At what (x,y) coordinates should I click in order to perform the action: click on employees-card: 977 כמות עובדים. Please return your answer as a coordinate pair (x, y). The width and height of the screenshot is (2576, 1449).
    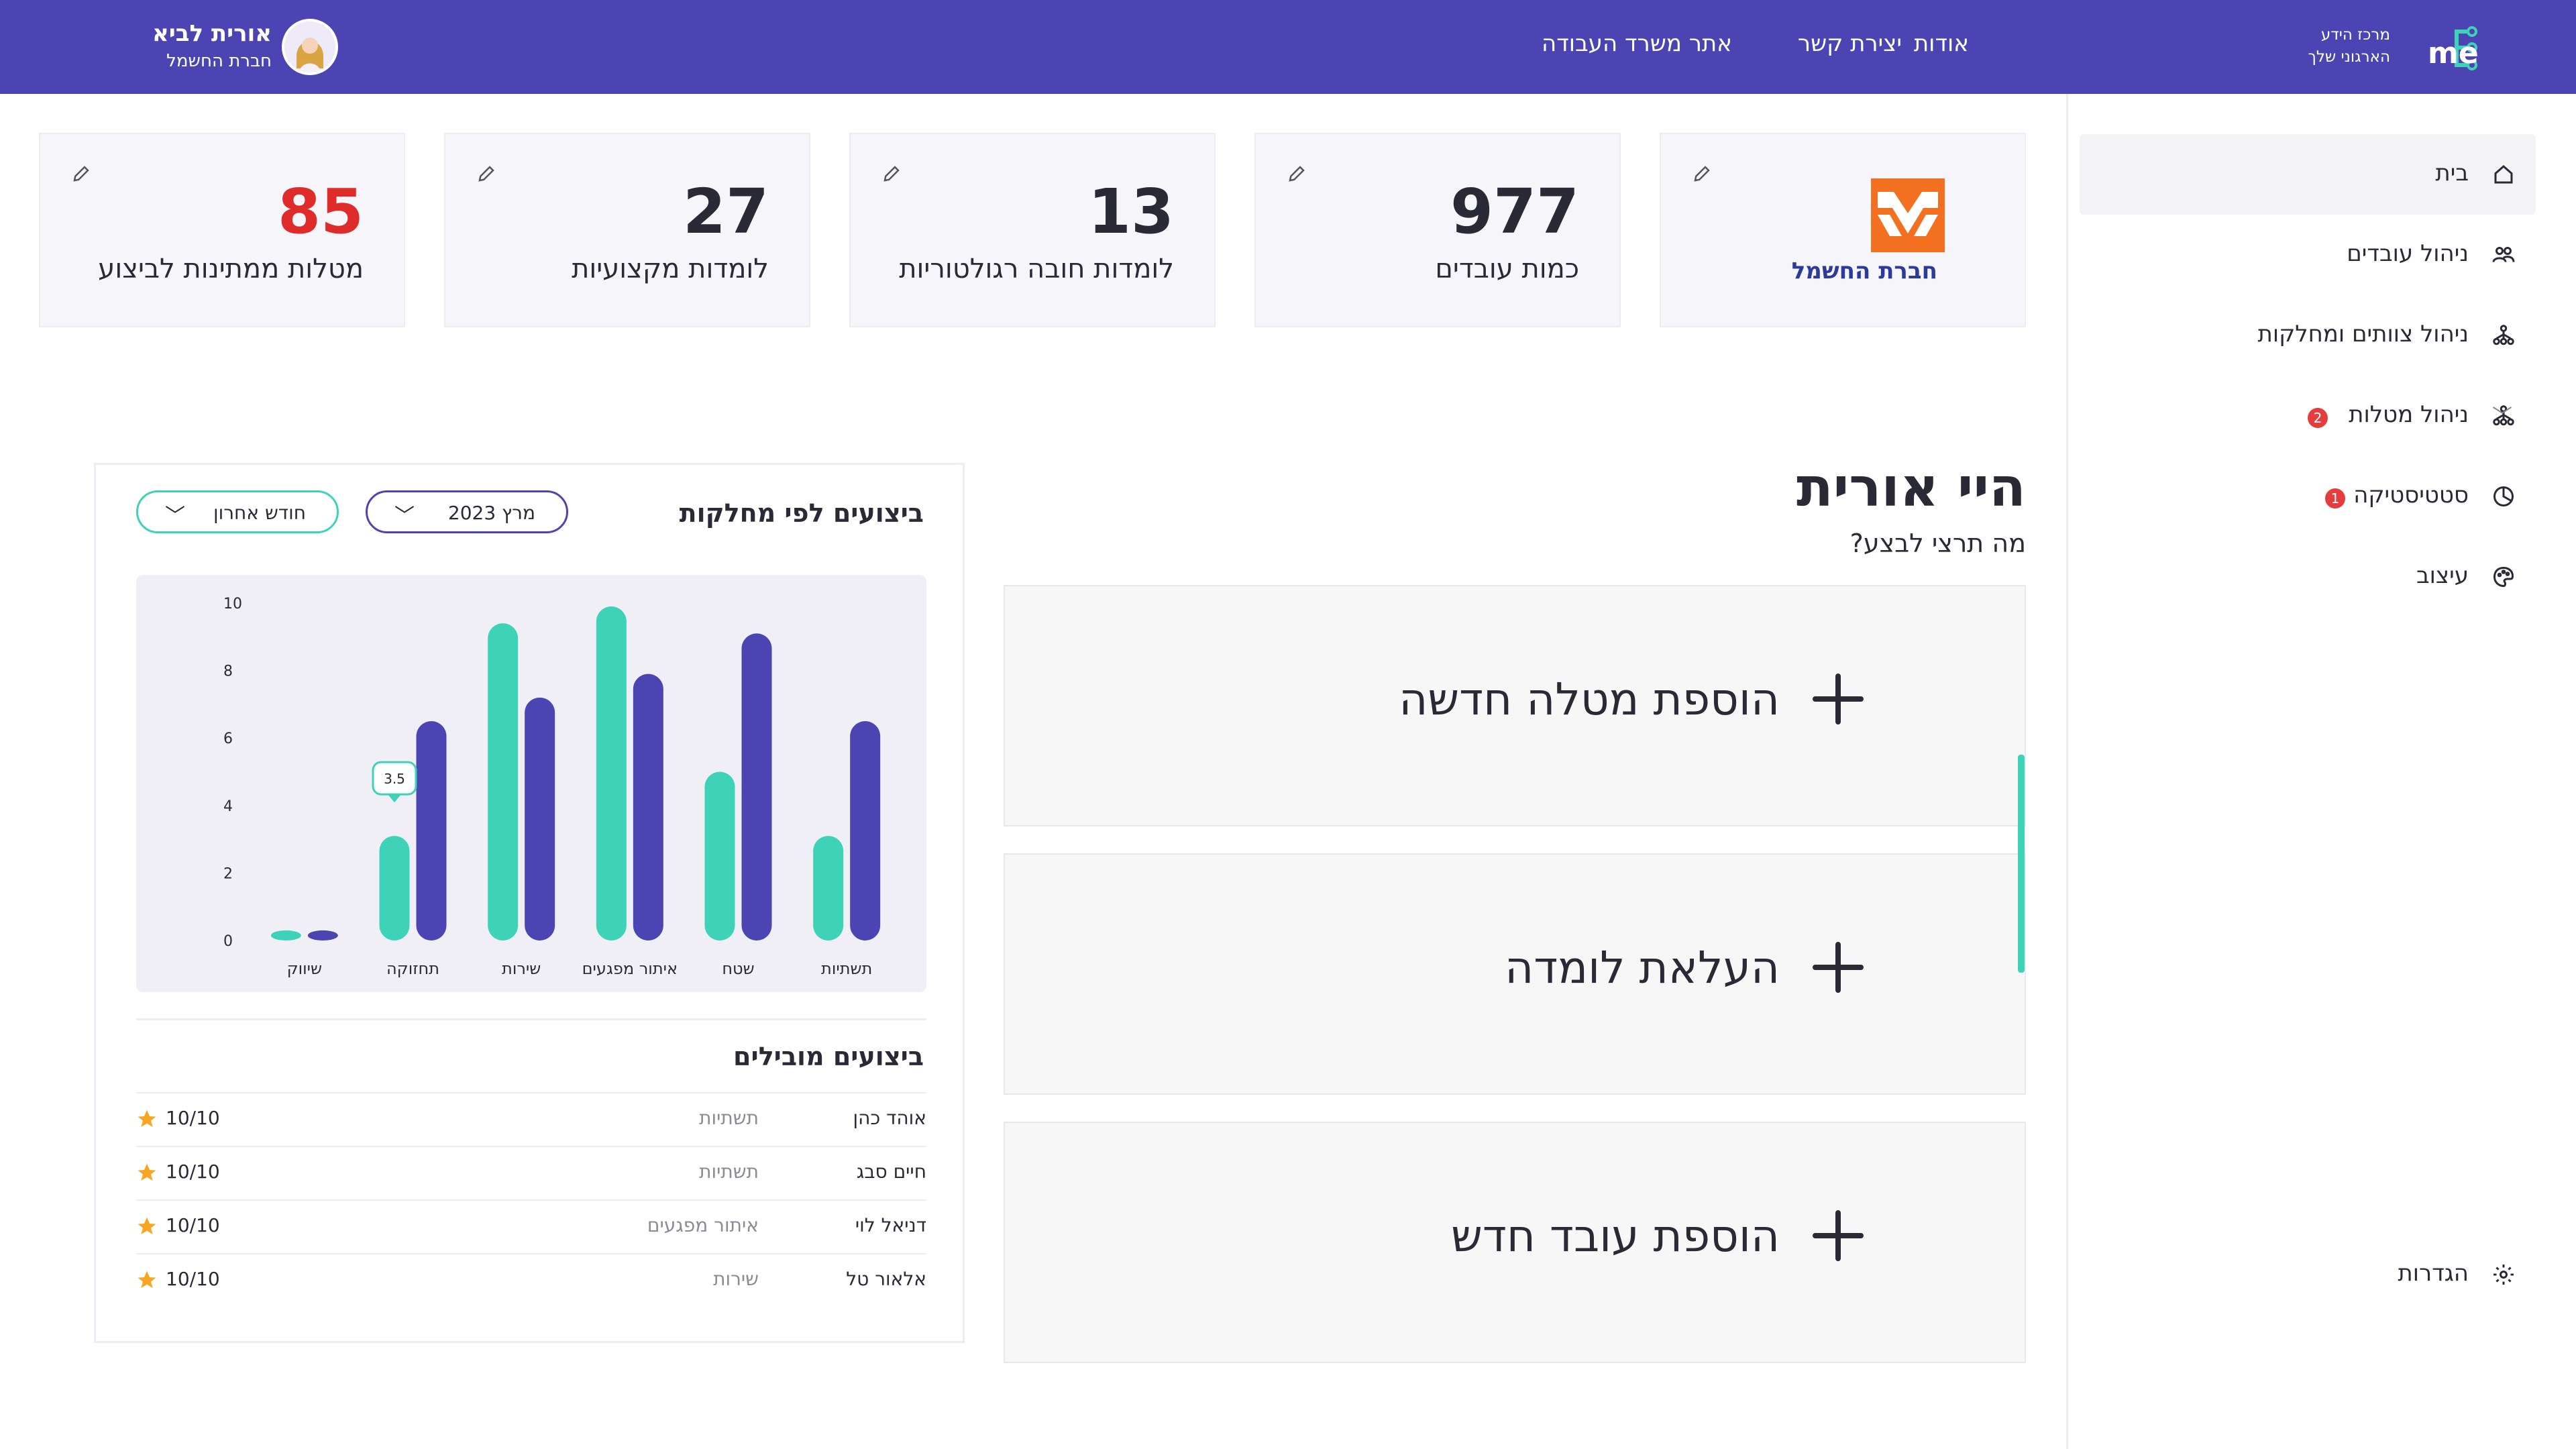
    Looking at the image, I should click on (1437, 230).